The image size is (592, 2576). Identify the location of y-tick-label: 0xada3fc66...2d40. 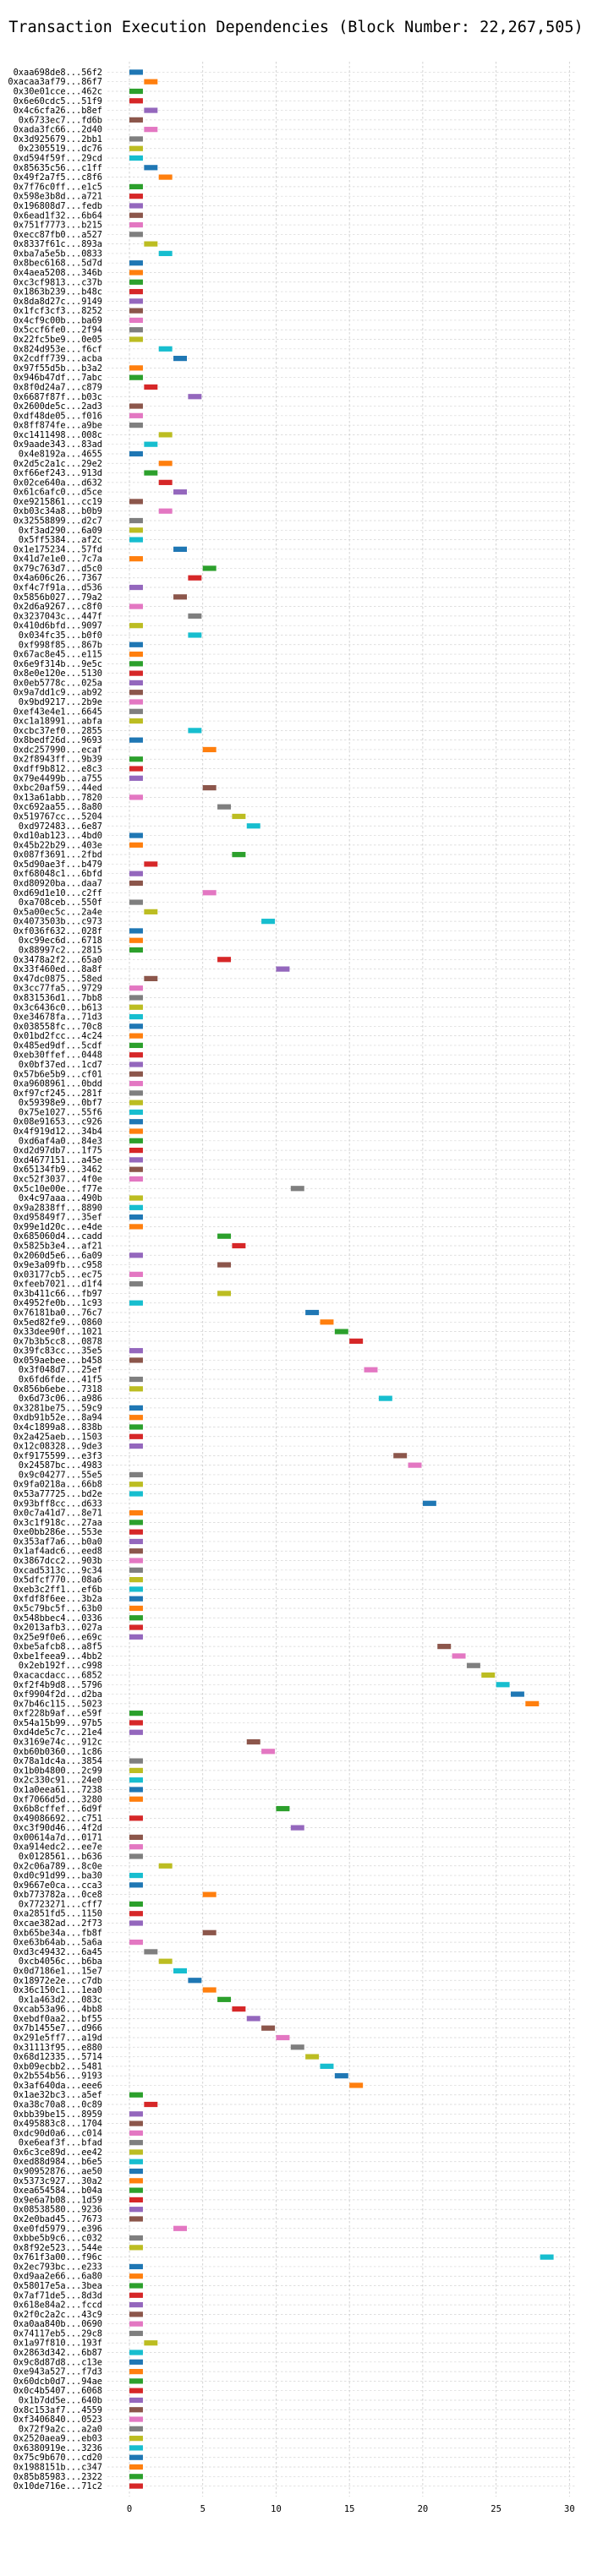
(58, 130).